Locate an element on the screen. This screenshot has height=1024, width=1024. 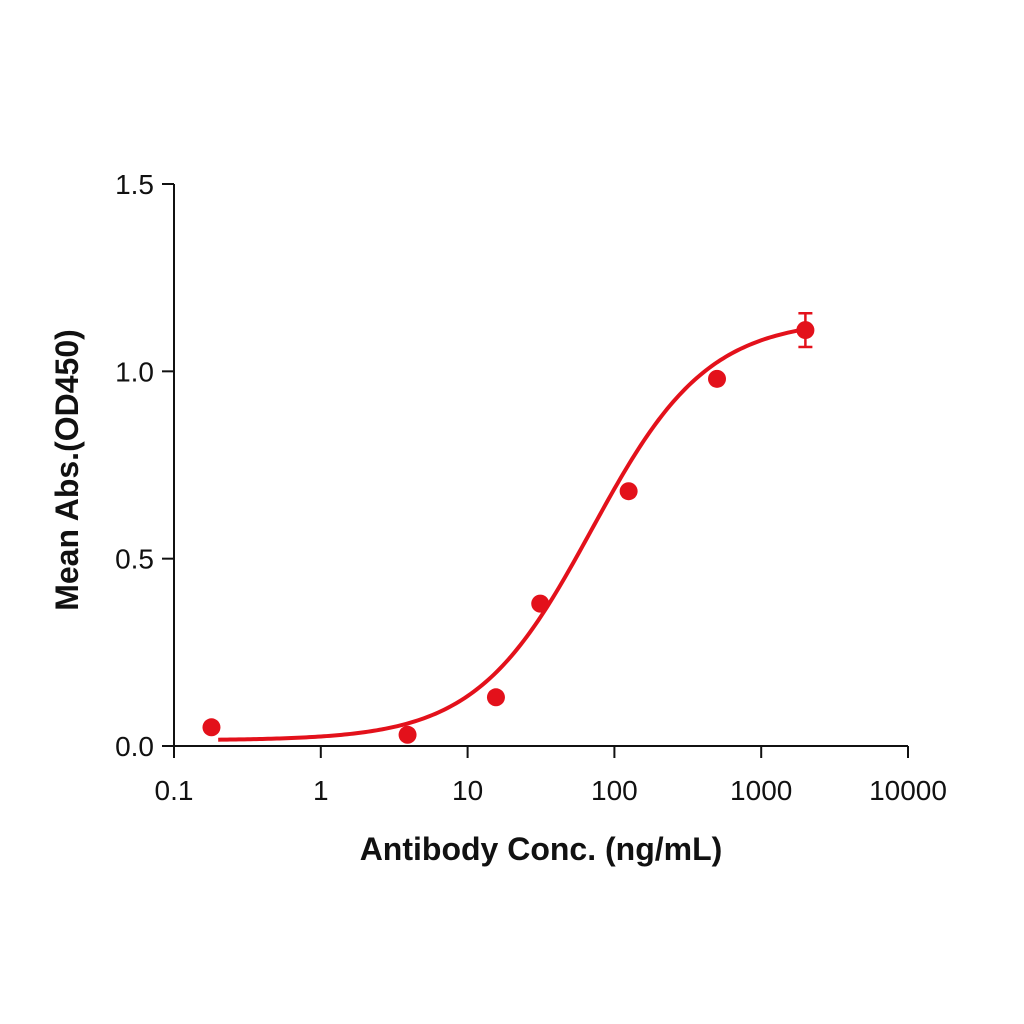
x-tick-label: 100 is located at coordinates (614, 790).